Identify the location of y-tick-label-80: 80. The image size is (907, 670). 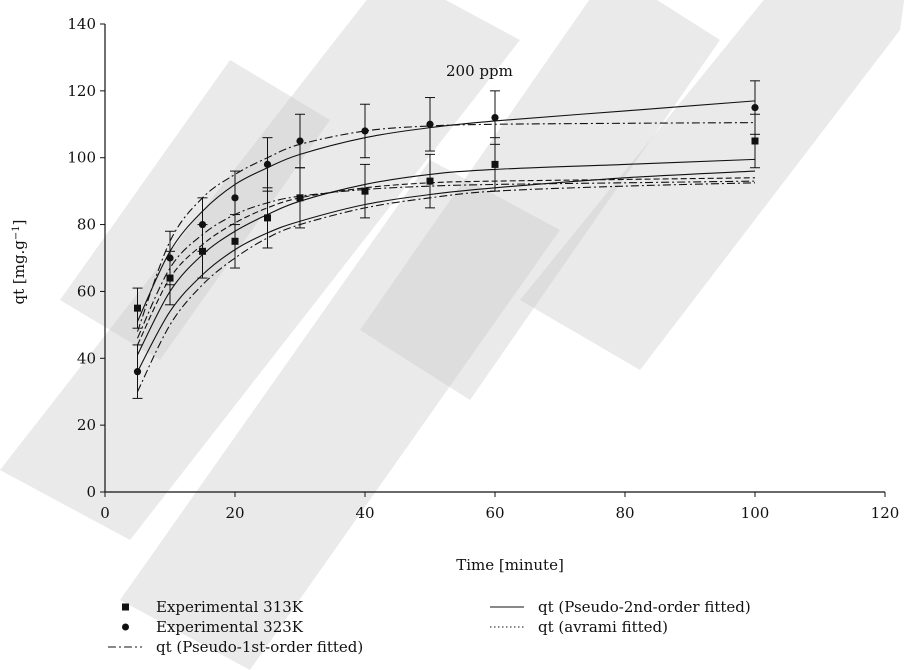
(86, 225).